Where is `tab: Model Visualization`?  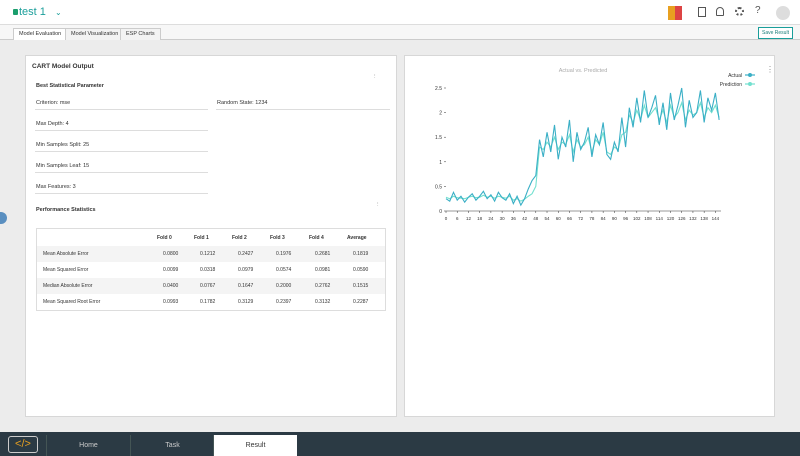
tab: Model Visualization is located at coordinates (95, 34).